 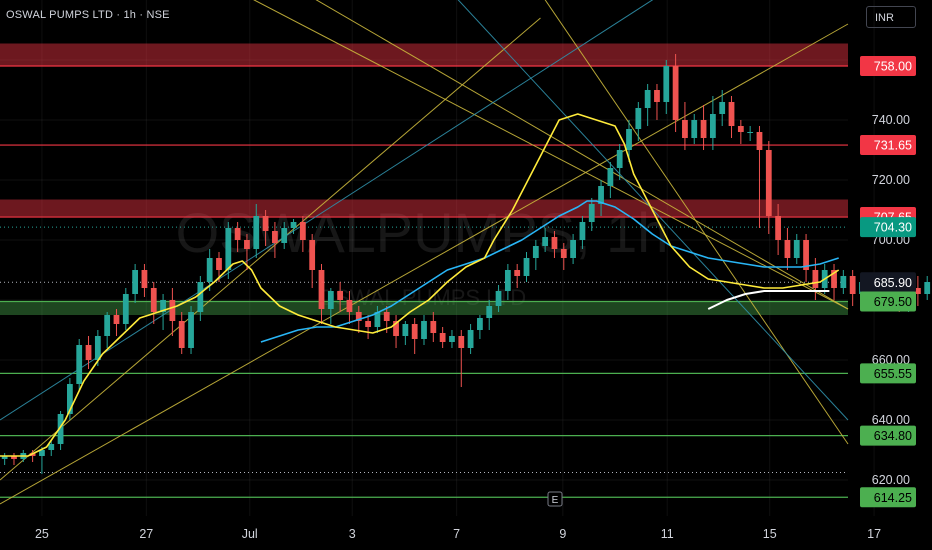 What do you see at coordinates (770, 534) in the screenshot?
I see `x-tick-label: 15` at bounding box center [770, 534].